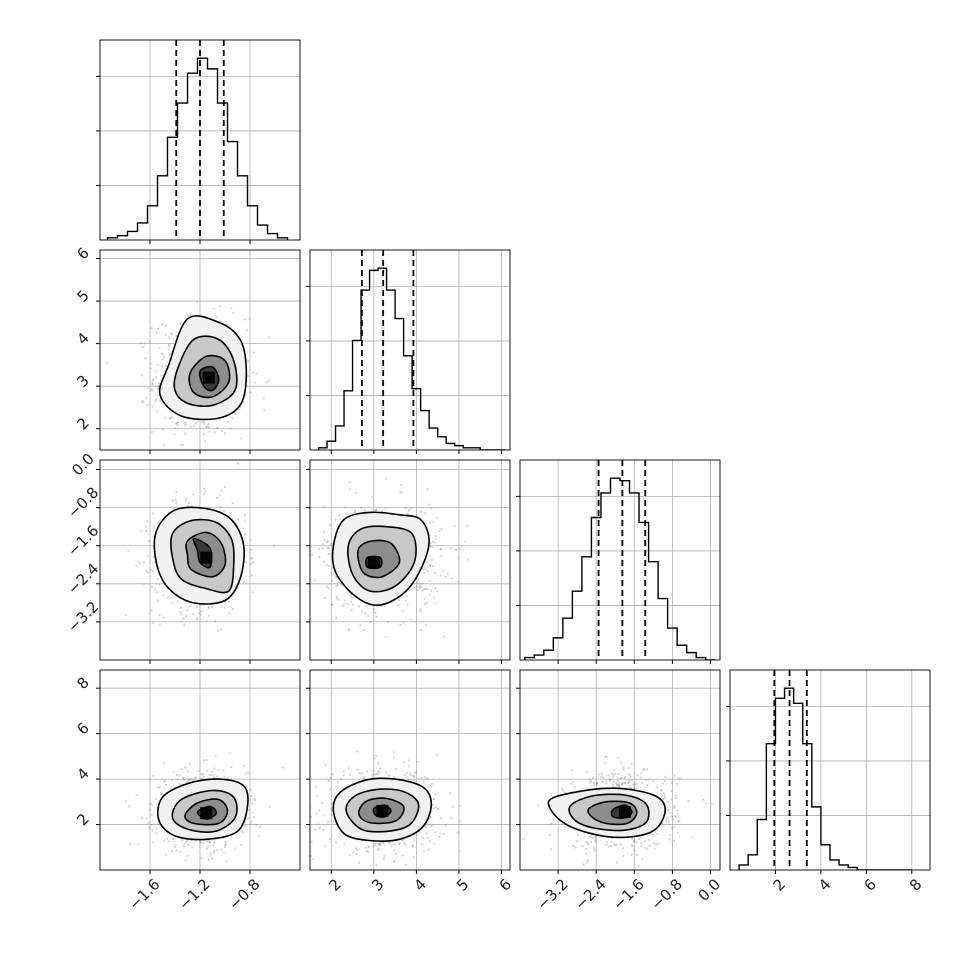 This screenshot has width=970, height=970. Describe the element at coordinates (419, 884) in the screenshot. I see `x-tick-label: 4` at that location.